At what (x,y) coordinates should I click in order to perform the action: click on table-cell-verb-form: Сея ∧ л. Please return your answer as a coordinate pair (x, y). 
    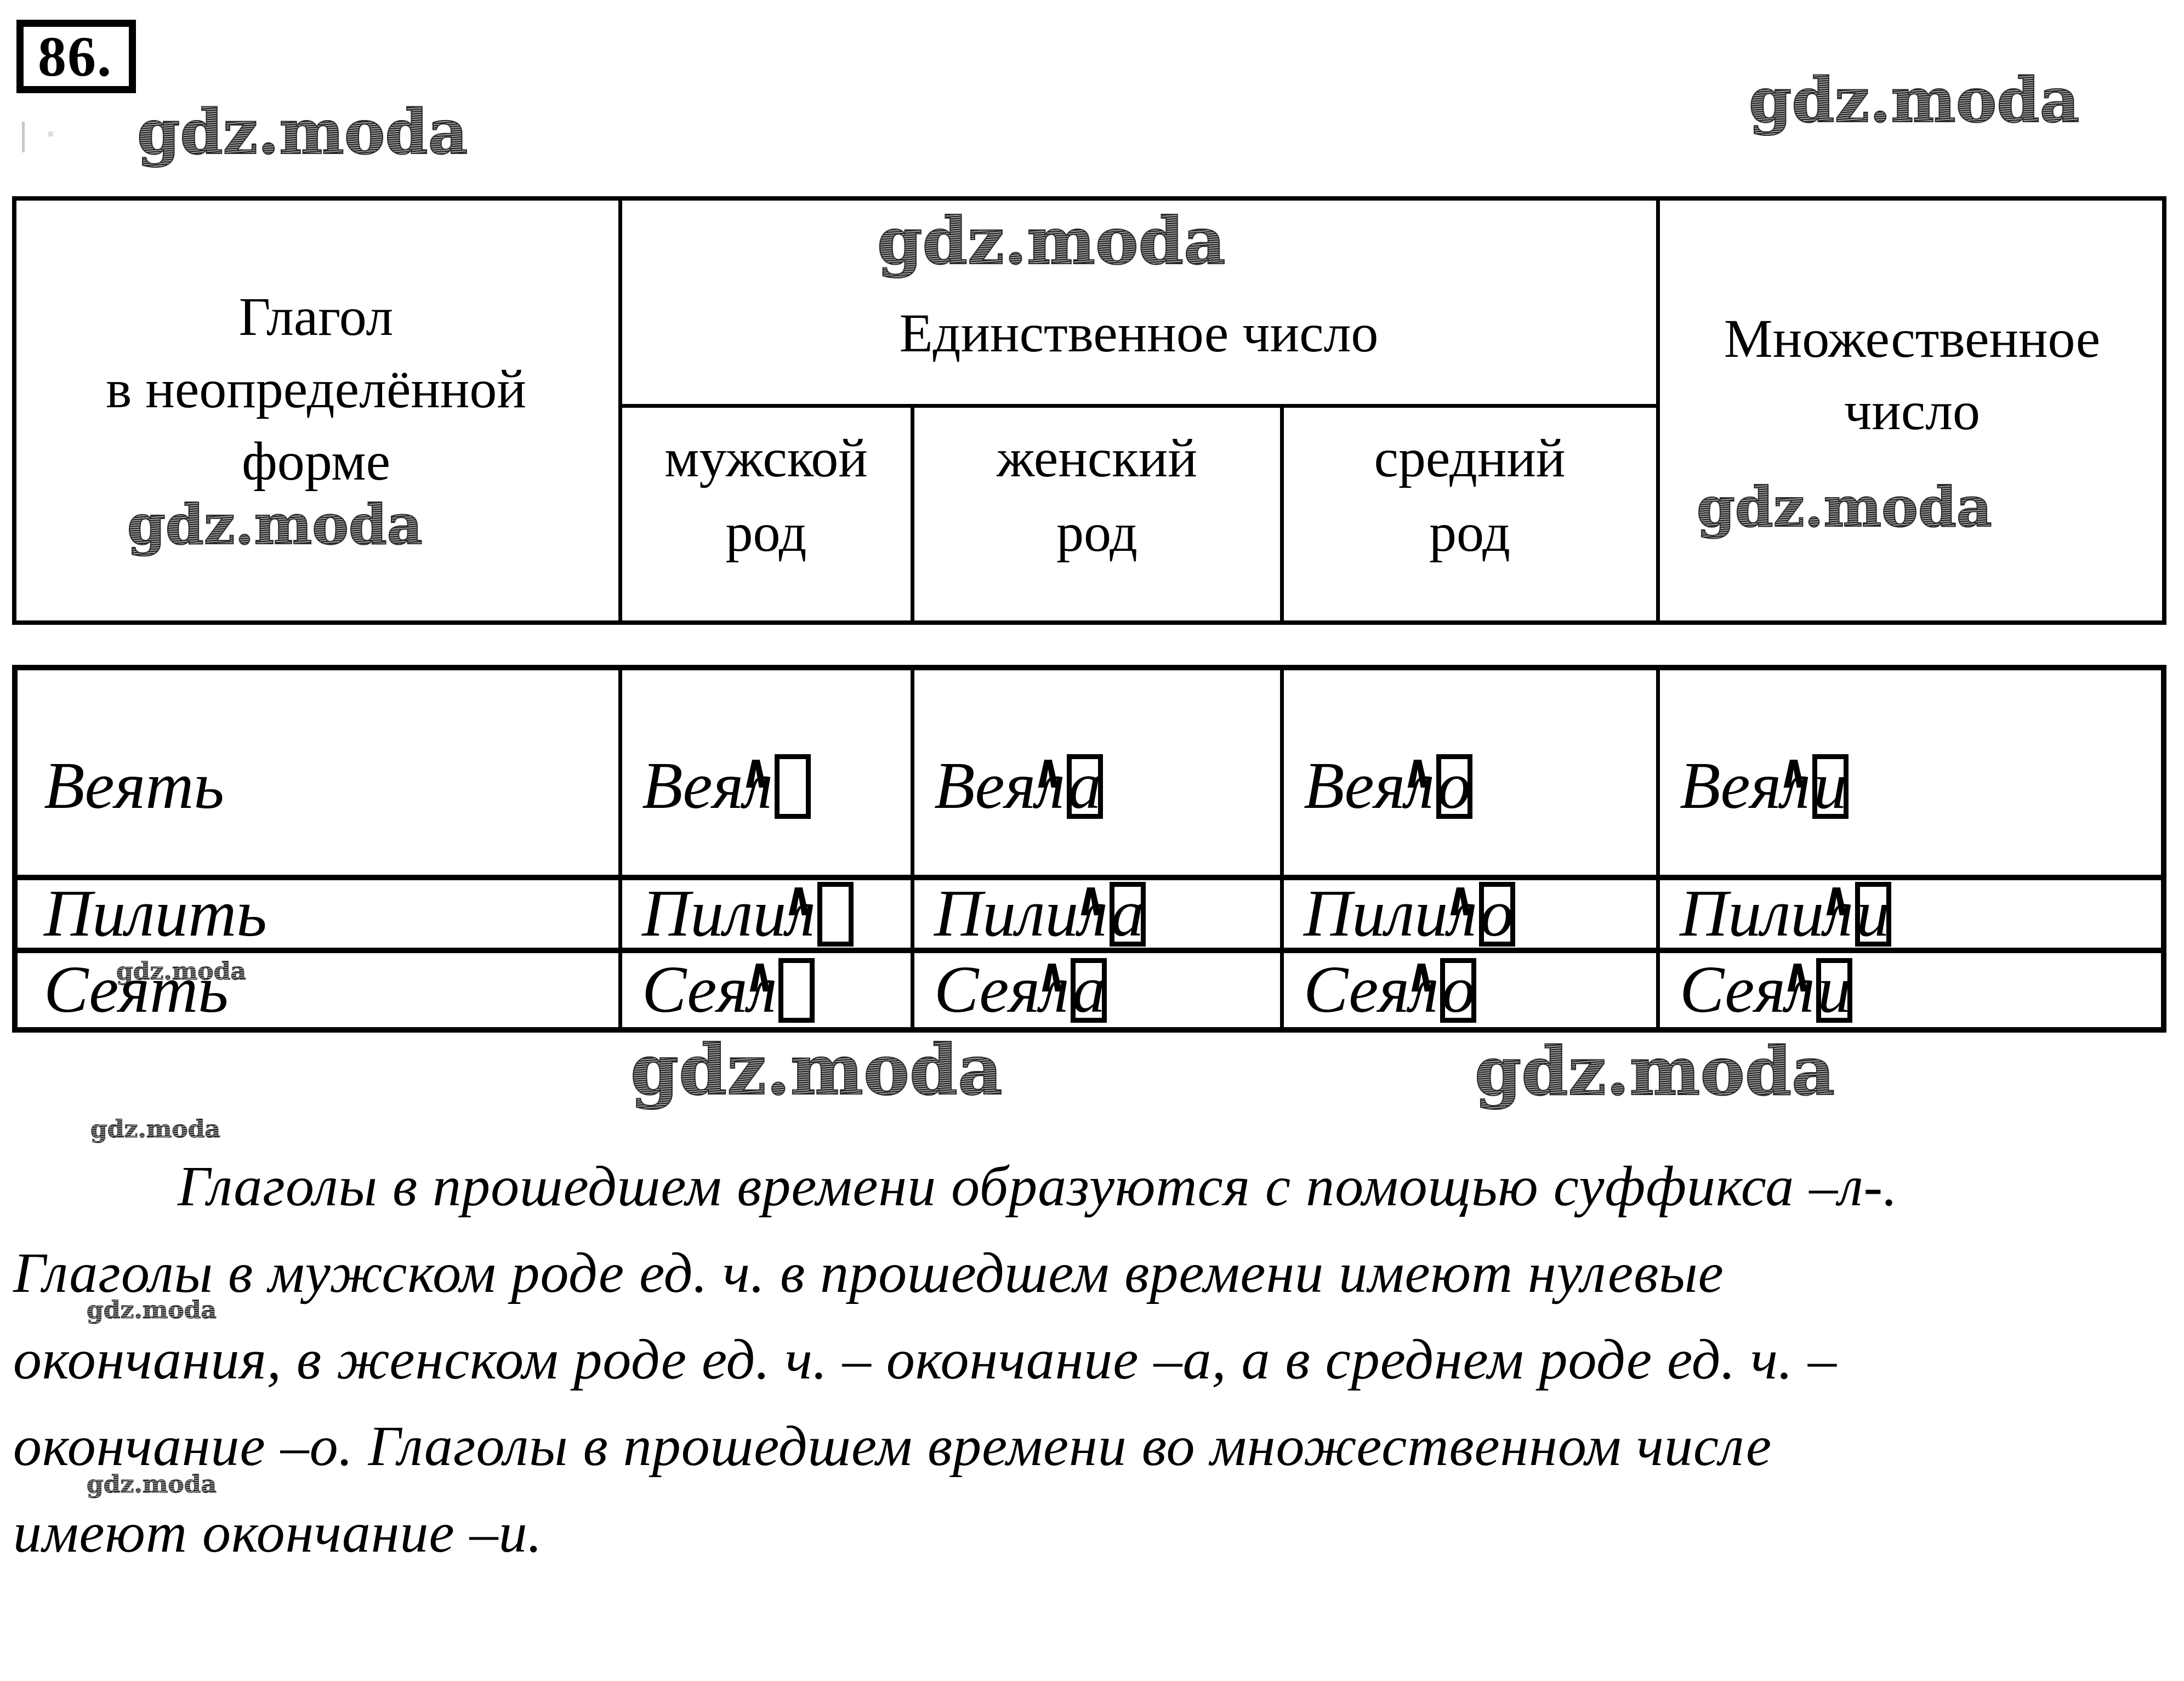
    Looking at the image, I should click on (767, 989).